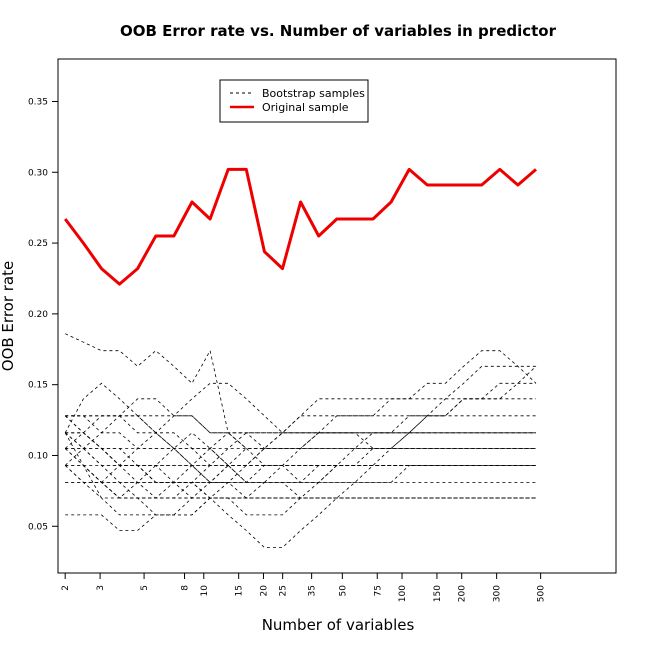 The width and height of the screenshot is (648, 648). I want to click on x-tick-label: 200, so click(463, 593).